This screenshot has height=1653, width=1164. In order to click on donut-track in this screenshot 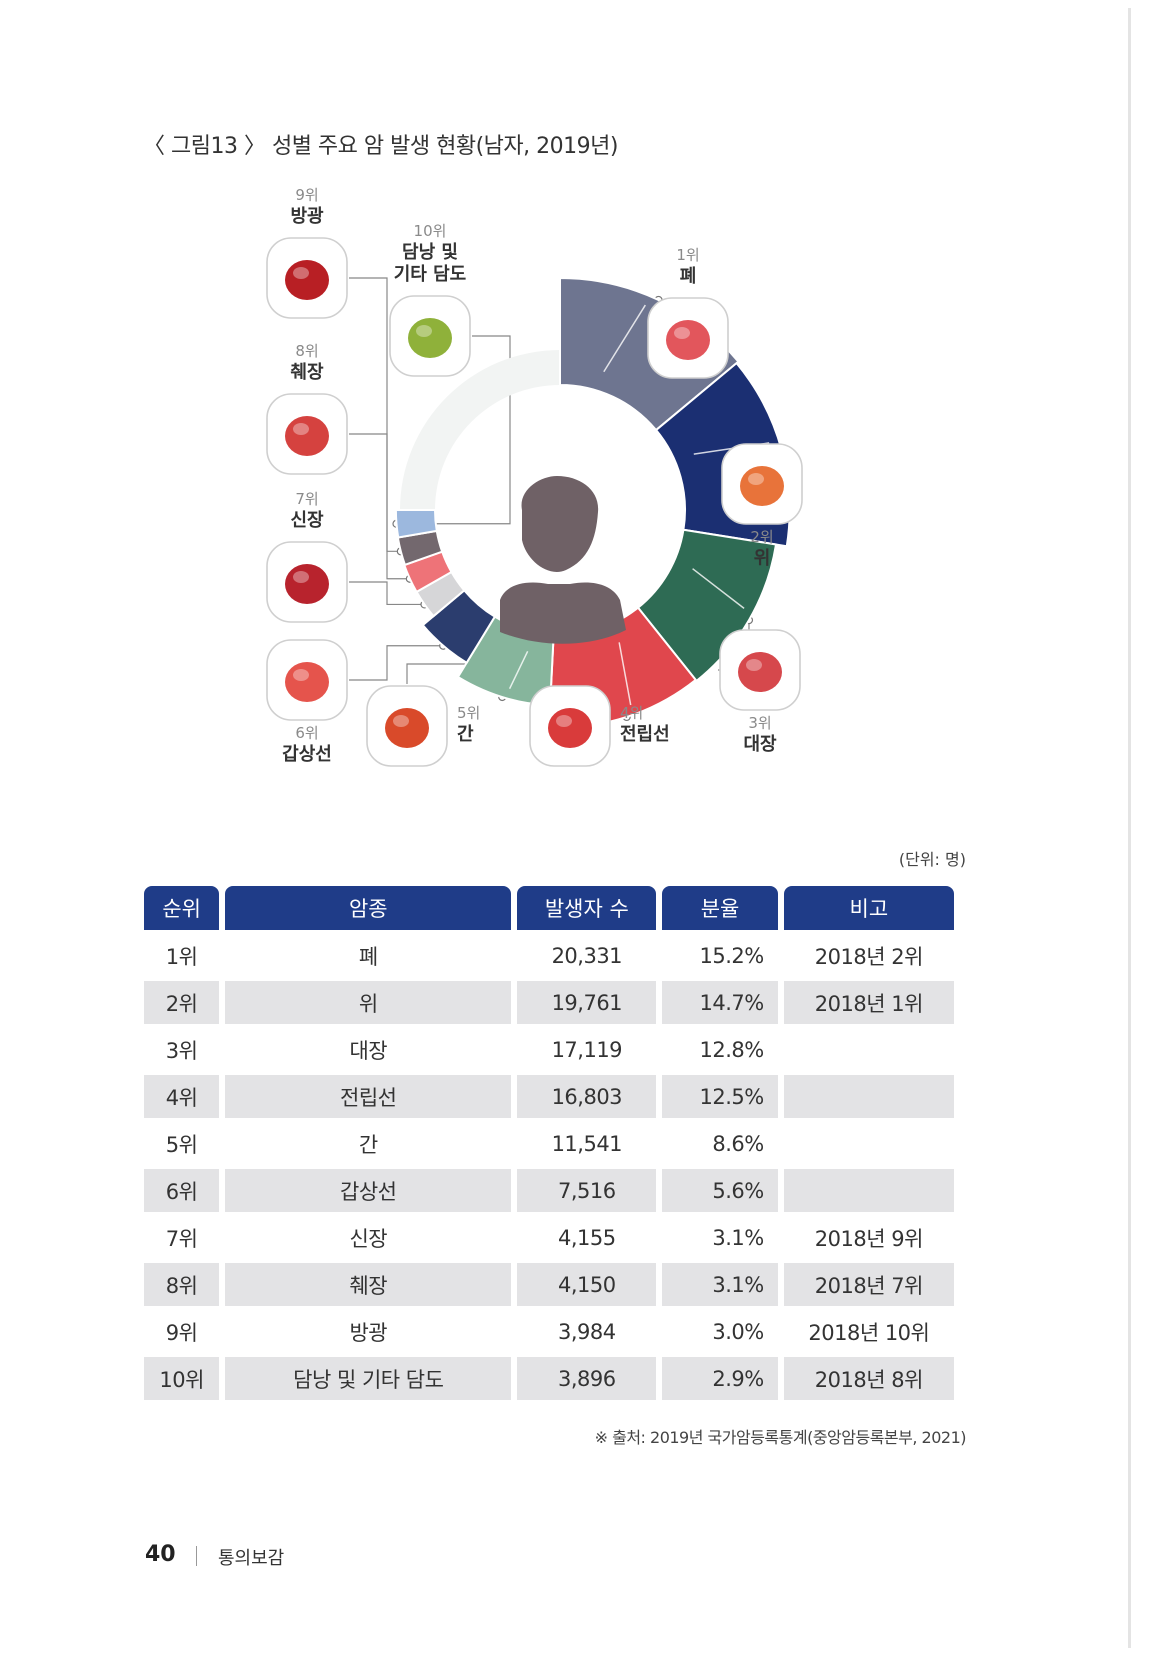, I will do `click(480, 430)`.